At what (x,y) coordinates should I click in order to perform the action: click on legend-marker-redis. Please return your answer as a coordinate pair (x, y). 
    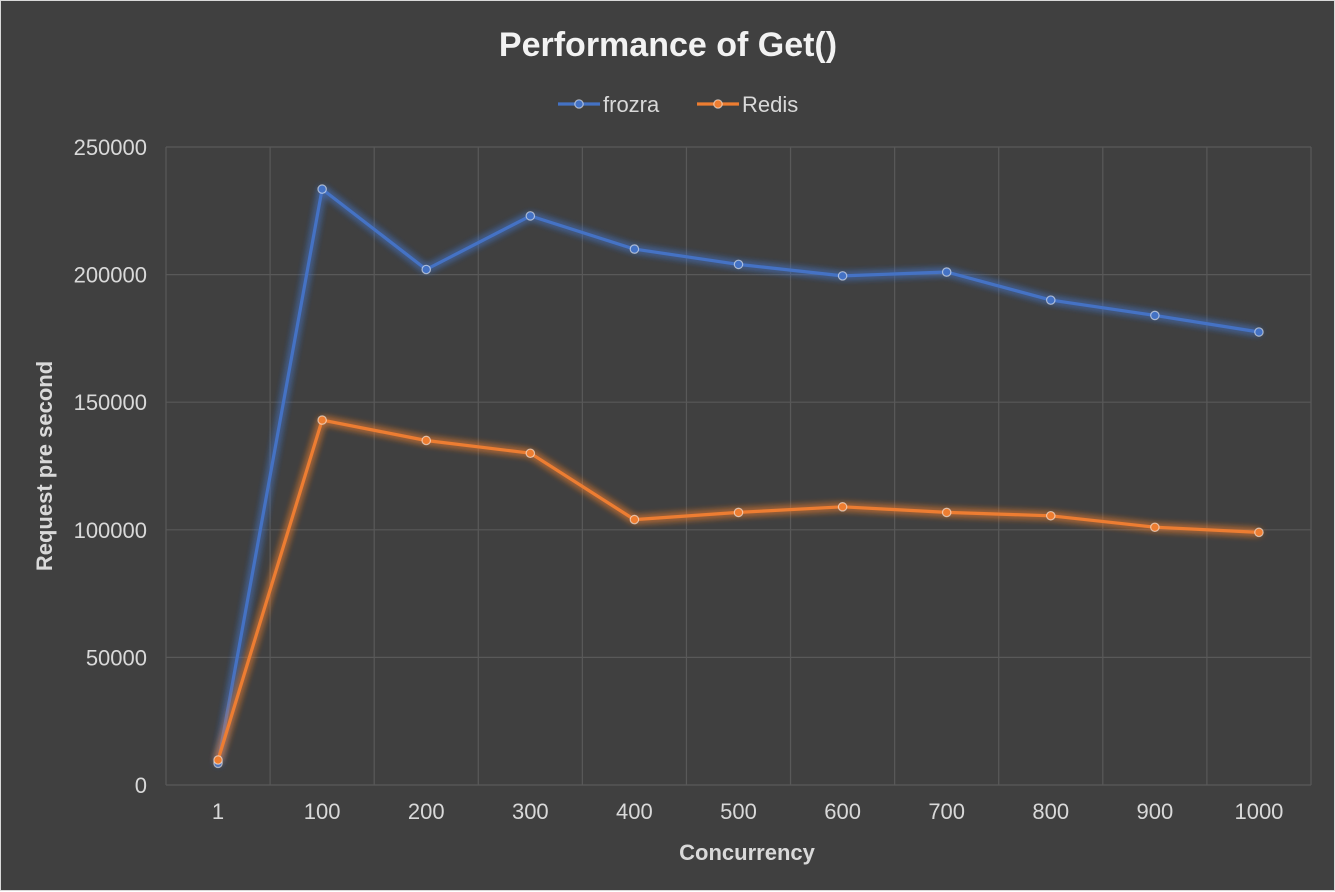
    Looking at the image, I should click on (718, 104).